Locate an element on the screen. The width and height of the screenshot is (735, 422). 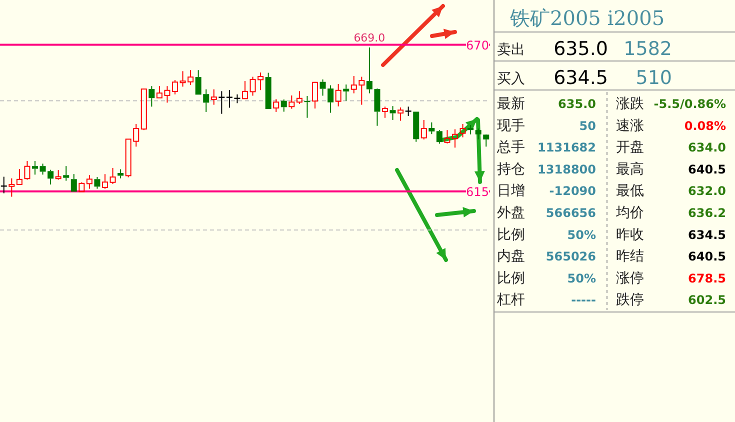
category-label: 涨停 is located at coordinates (630, 278).